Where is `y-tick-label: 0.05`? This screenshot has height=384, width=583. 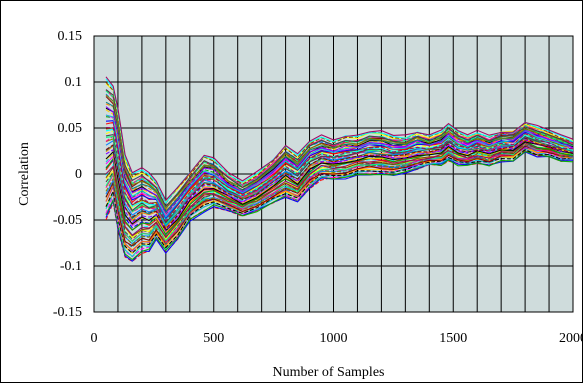 y-tick-label: 0.05 is located at coordinates (70, 128).